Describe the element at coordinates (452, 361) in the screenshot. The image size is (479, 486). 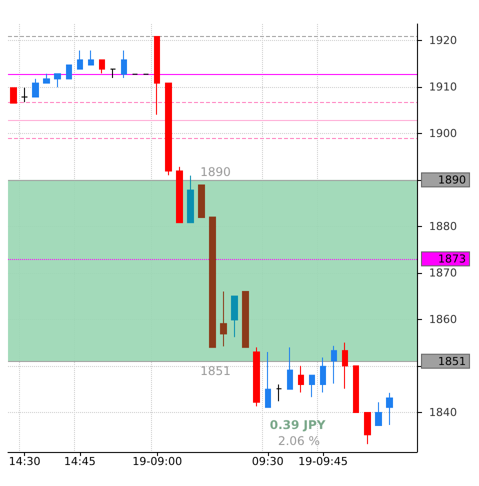
I see `ref-line-label: 1851` at that location.